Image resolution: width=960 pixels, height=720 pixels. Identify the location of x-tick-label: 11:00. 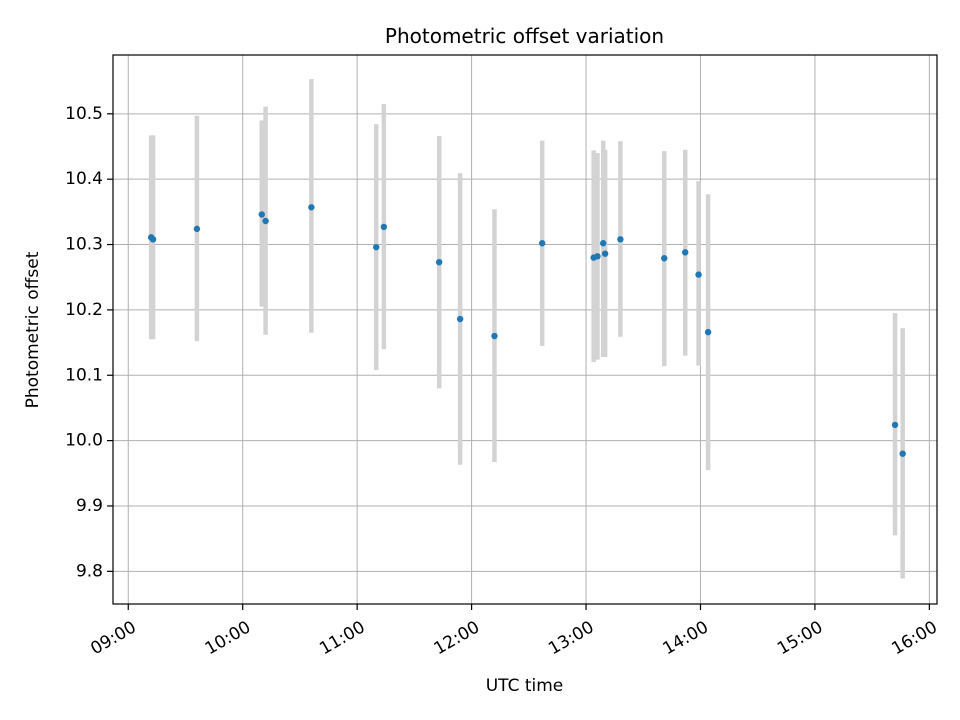
(342, 638).